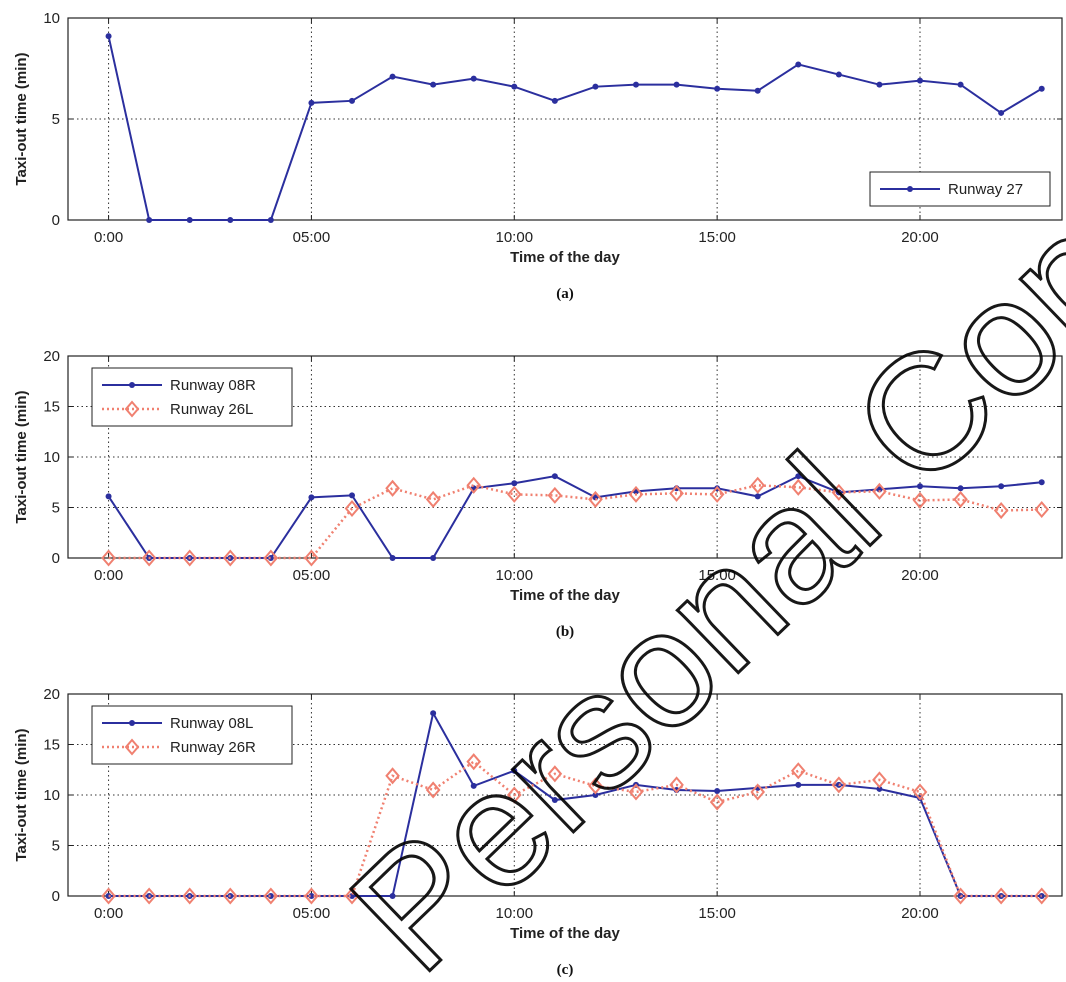 This screenshot has width=1066, height=982. I want to click on x-tick-label: 20:00, so click(920, 913).